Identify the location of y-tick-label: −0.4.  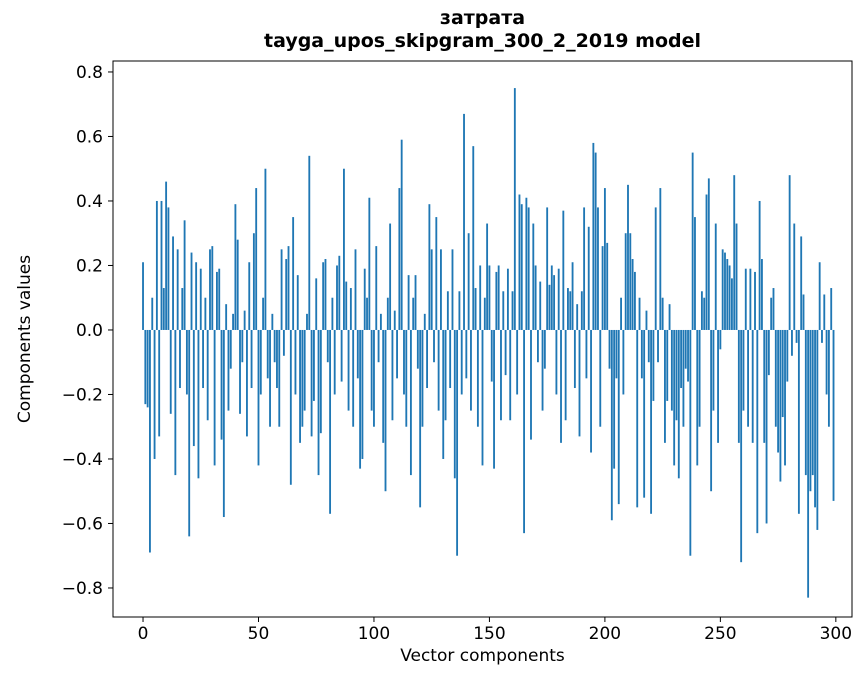
(82, 460).